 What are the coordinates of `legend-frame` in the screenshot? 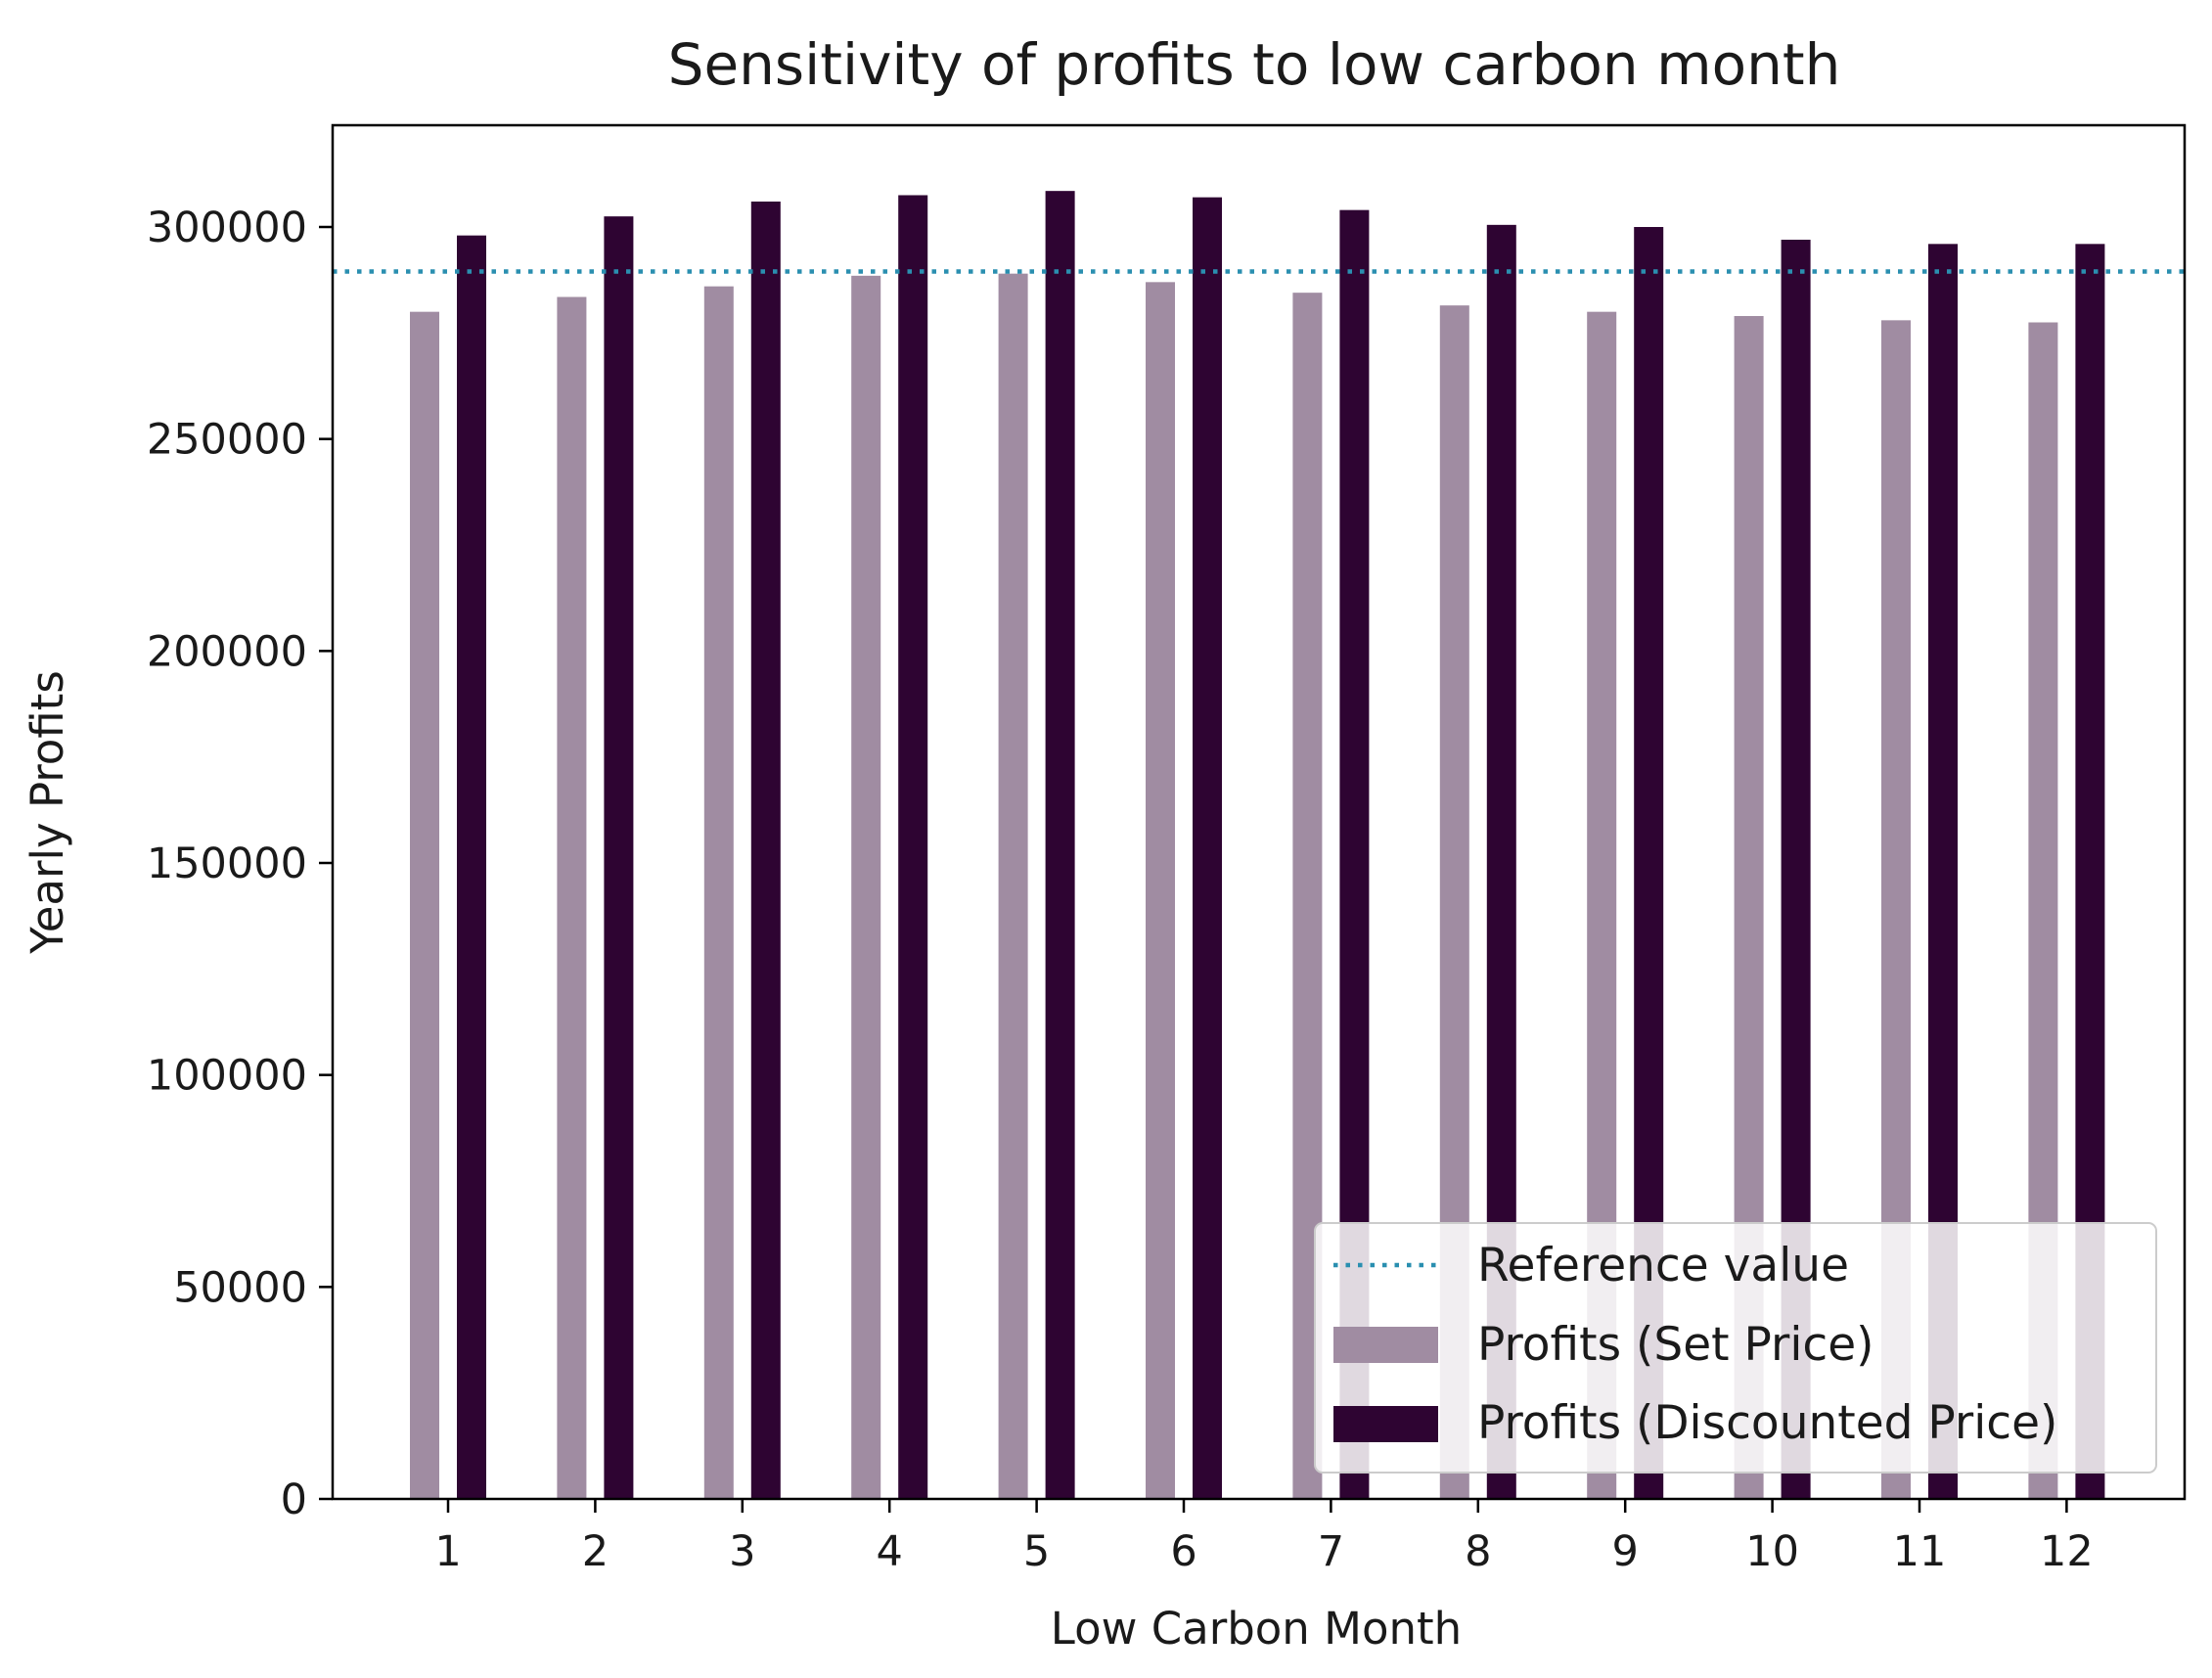 It's located at (1735, 1348).